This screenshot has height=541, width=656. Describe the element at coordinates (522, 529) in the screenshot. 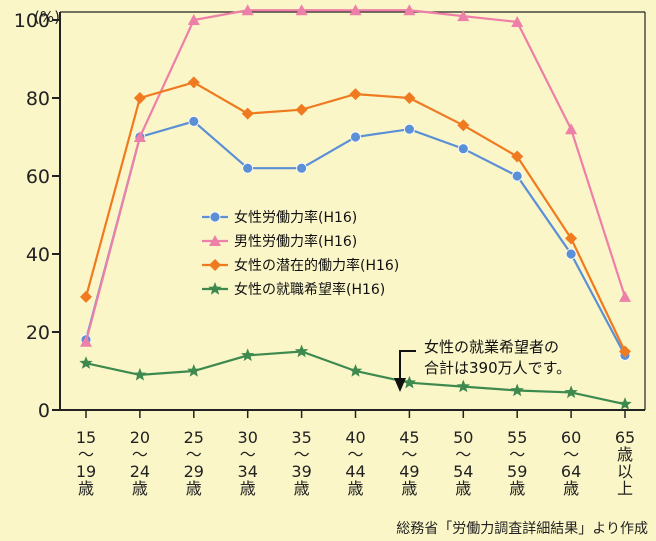

I see `source-note: 総務省「労働力調査詳細結果」より作成` at that location.